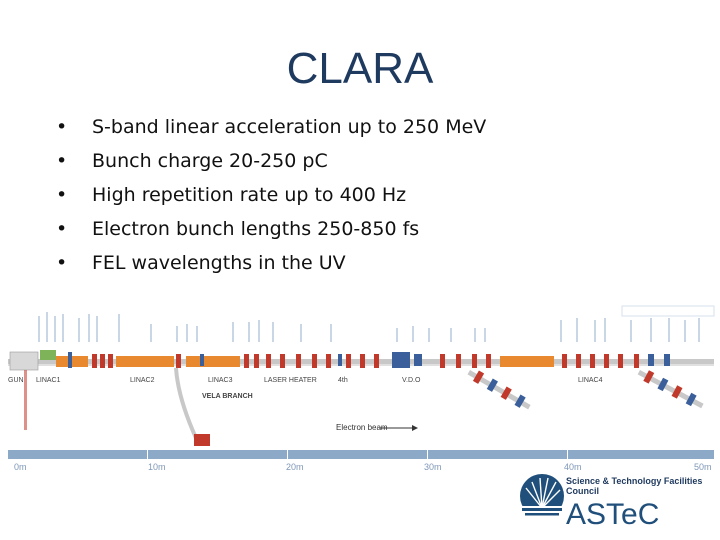 This screenshot has width=720, height=540. Describe the element at coordinates (186, 403) in the screenshot. I see `vela-branch-line` at that location.